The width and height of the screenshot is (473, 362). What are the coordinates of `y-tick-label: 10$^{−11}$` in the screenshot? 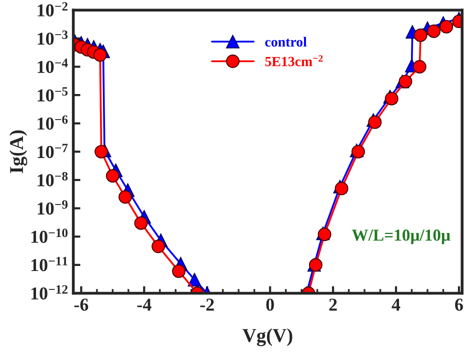 It's located at (49, 264).